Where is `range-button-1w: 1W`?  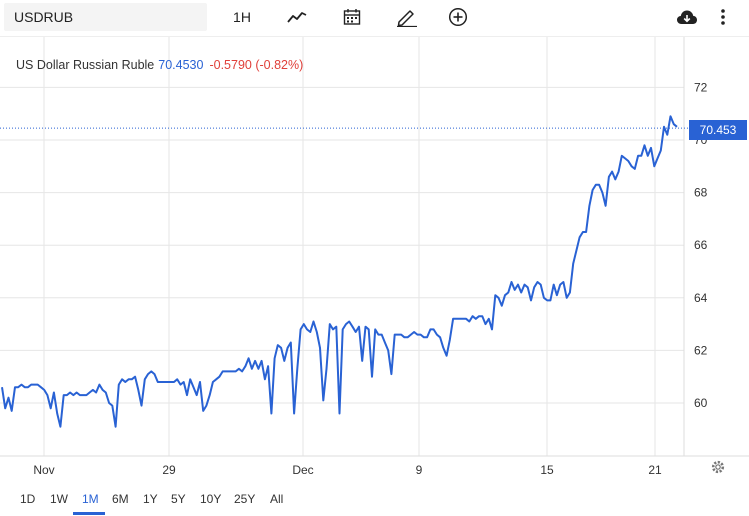
range-button-1w: 1W is located at coordinates (59, 499).